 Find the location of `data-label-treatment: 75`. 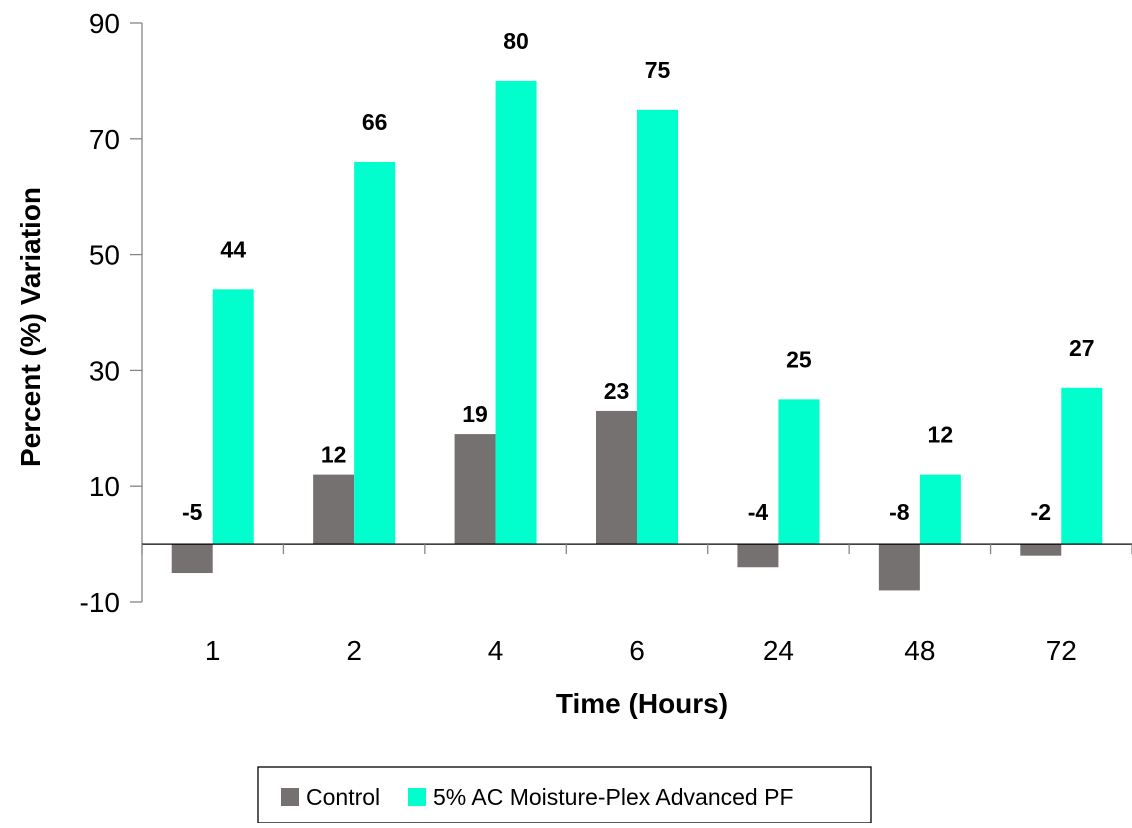

data-label-treatment: 75 is located at coordinates (658, 70).